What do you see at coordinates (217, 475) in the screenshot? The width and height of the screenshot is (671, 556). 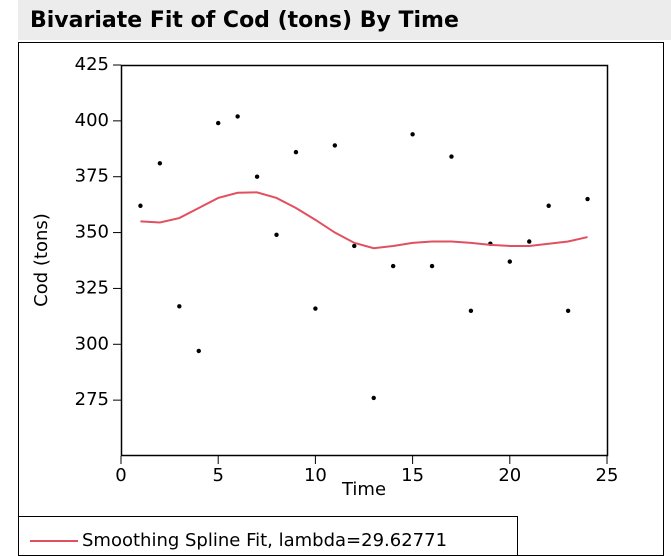 I see `x-tick-label: 5` at bounding box center [217, 475].